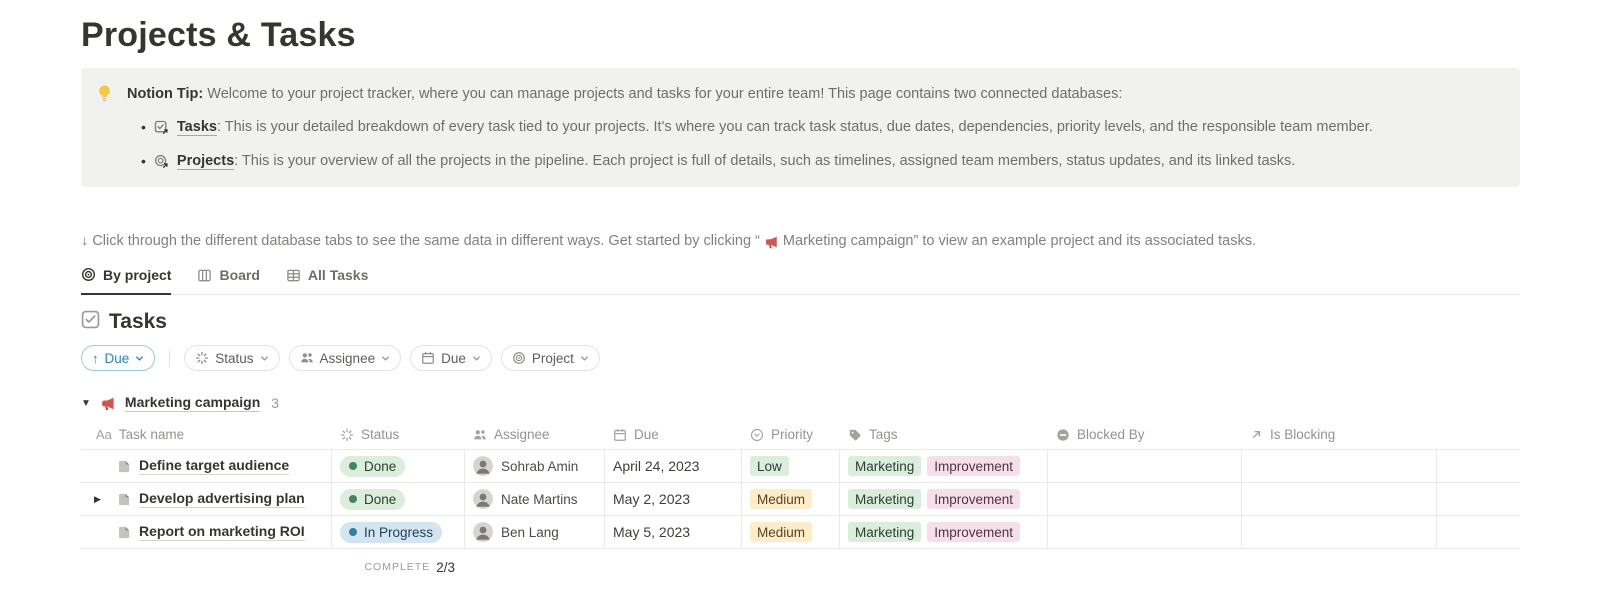  I want to click on due-date-cell: May 5, 2023, so click(673, 532).